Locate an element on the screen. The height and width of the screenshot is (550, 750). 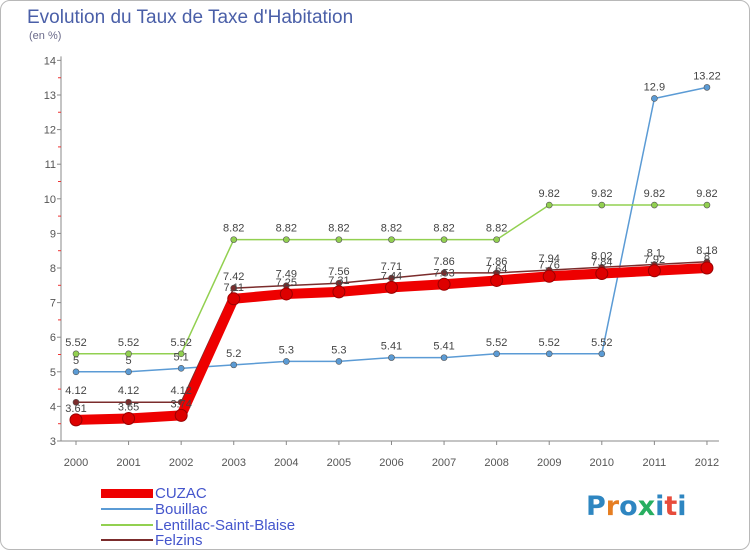
data-label: 7.92 is located at coordinates (654, 260).